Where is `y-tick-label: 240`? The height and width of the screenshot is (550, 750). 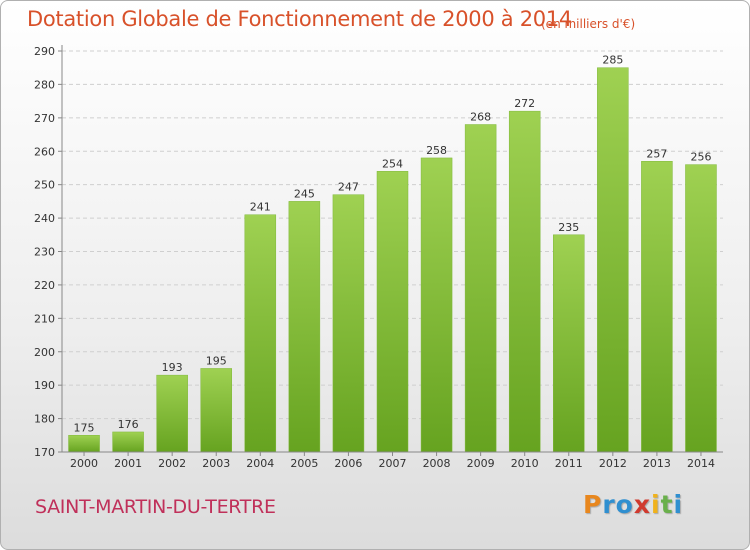
y-tick-label: 240 is located at coordinates (44, 218).